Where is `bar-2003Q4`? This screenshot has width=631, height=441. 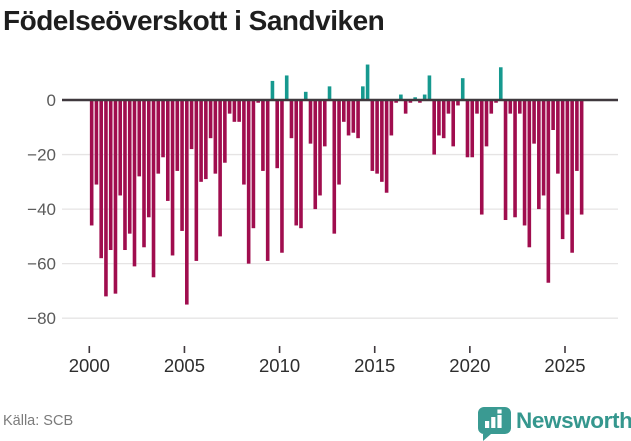
bar-2003Q4 is located at coordinates (163, 129).